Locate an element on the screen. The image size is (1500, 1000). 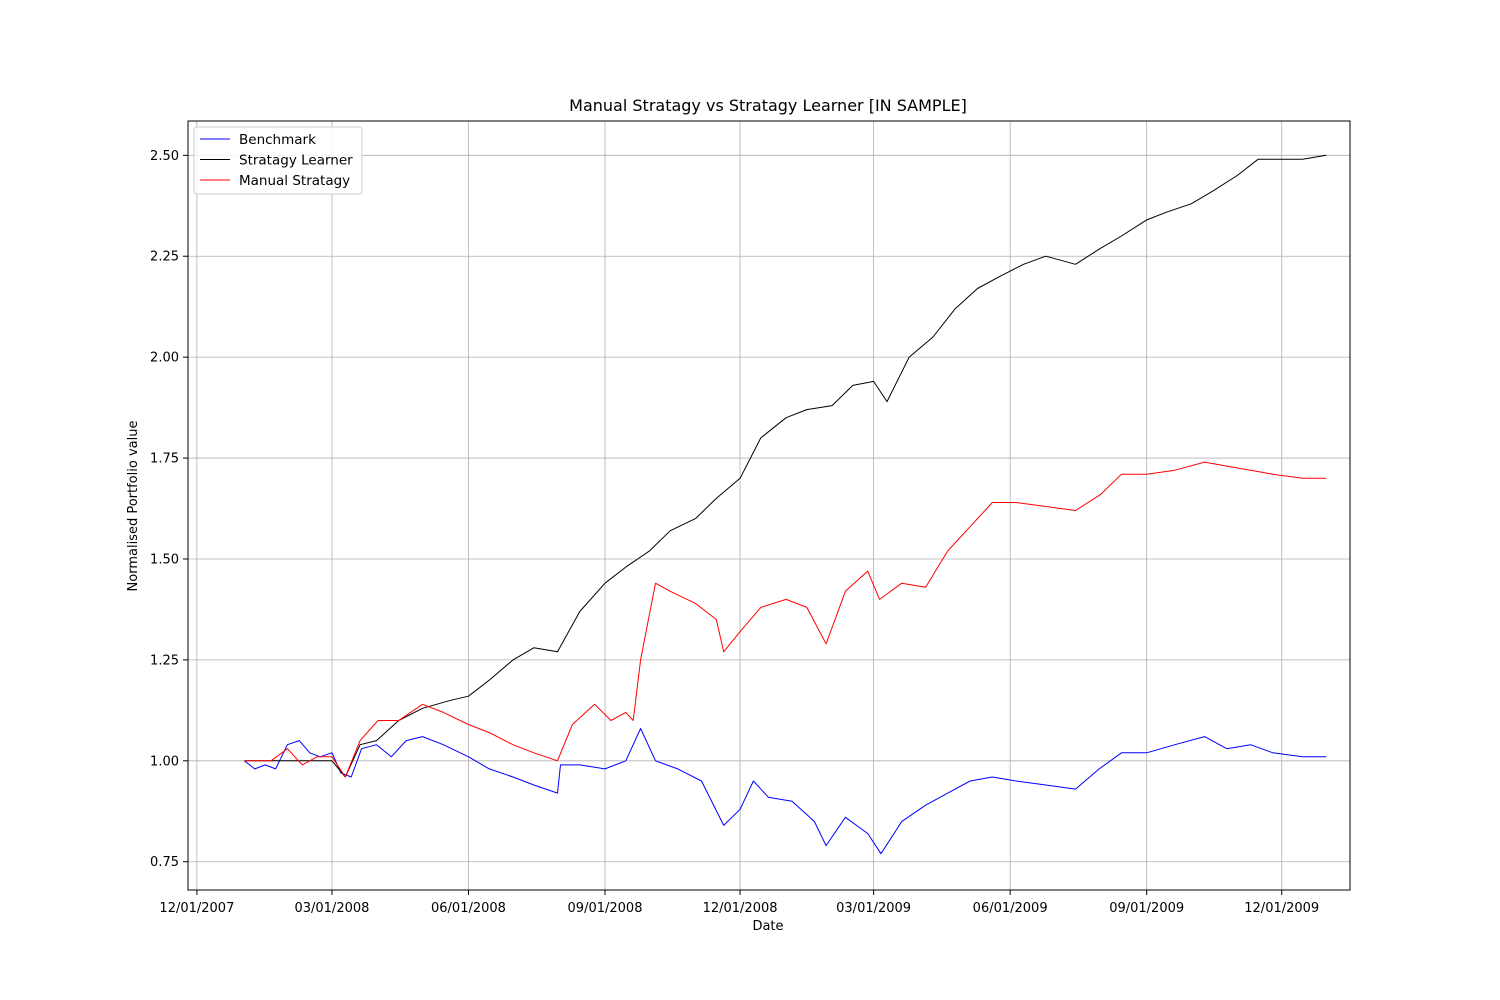
y-tick-label: 1.50 is located at coordinates (164, 559).